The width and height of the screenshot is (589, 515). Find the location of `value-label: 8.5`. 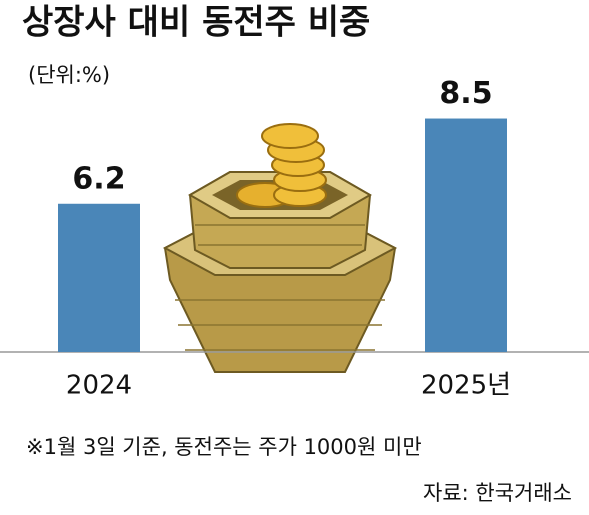

value-label: 8.5 is located at coordinates (465, 93).